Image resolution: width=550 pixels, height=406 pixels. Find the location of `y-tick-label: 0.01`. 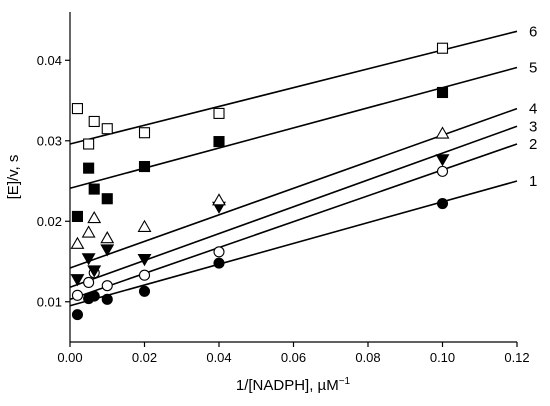

y-tick-label: 0.01 is located at coordinates (49, 301).